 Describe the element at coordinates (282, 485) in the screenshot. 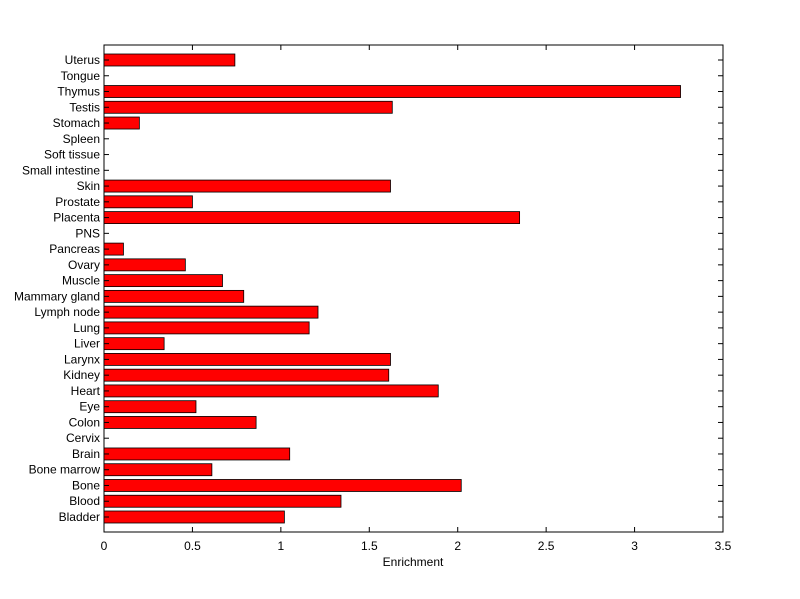

I see `bar-bone` at that location.